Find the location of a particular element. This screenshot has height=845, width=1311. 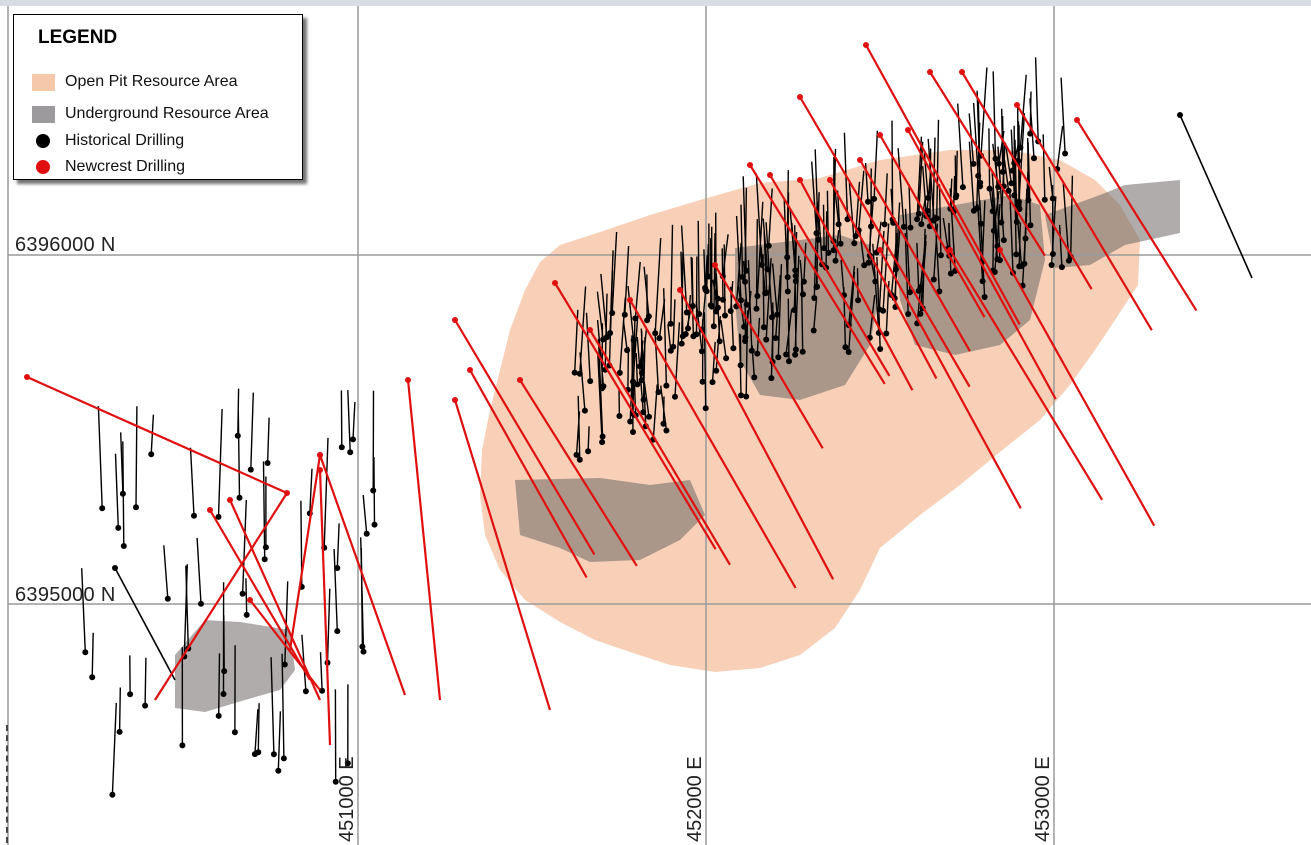

legend-label-underground: Underground Resource Area is located at coordinates (167, 113).